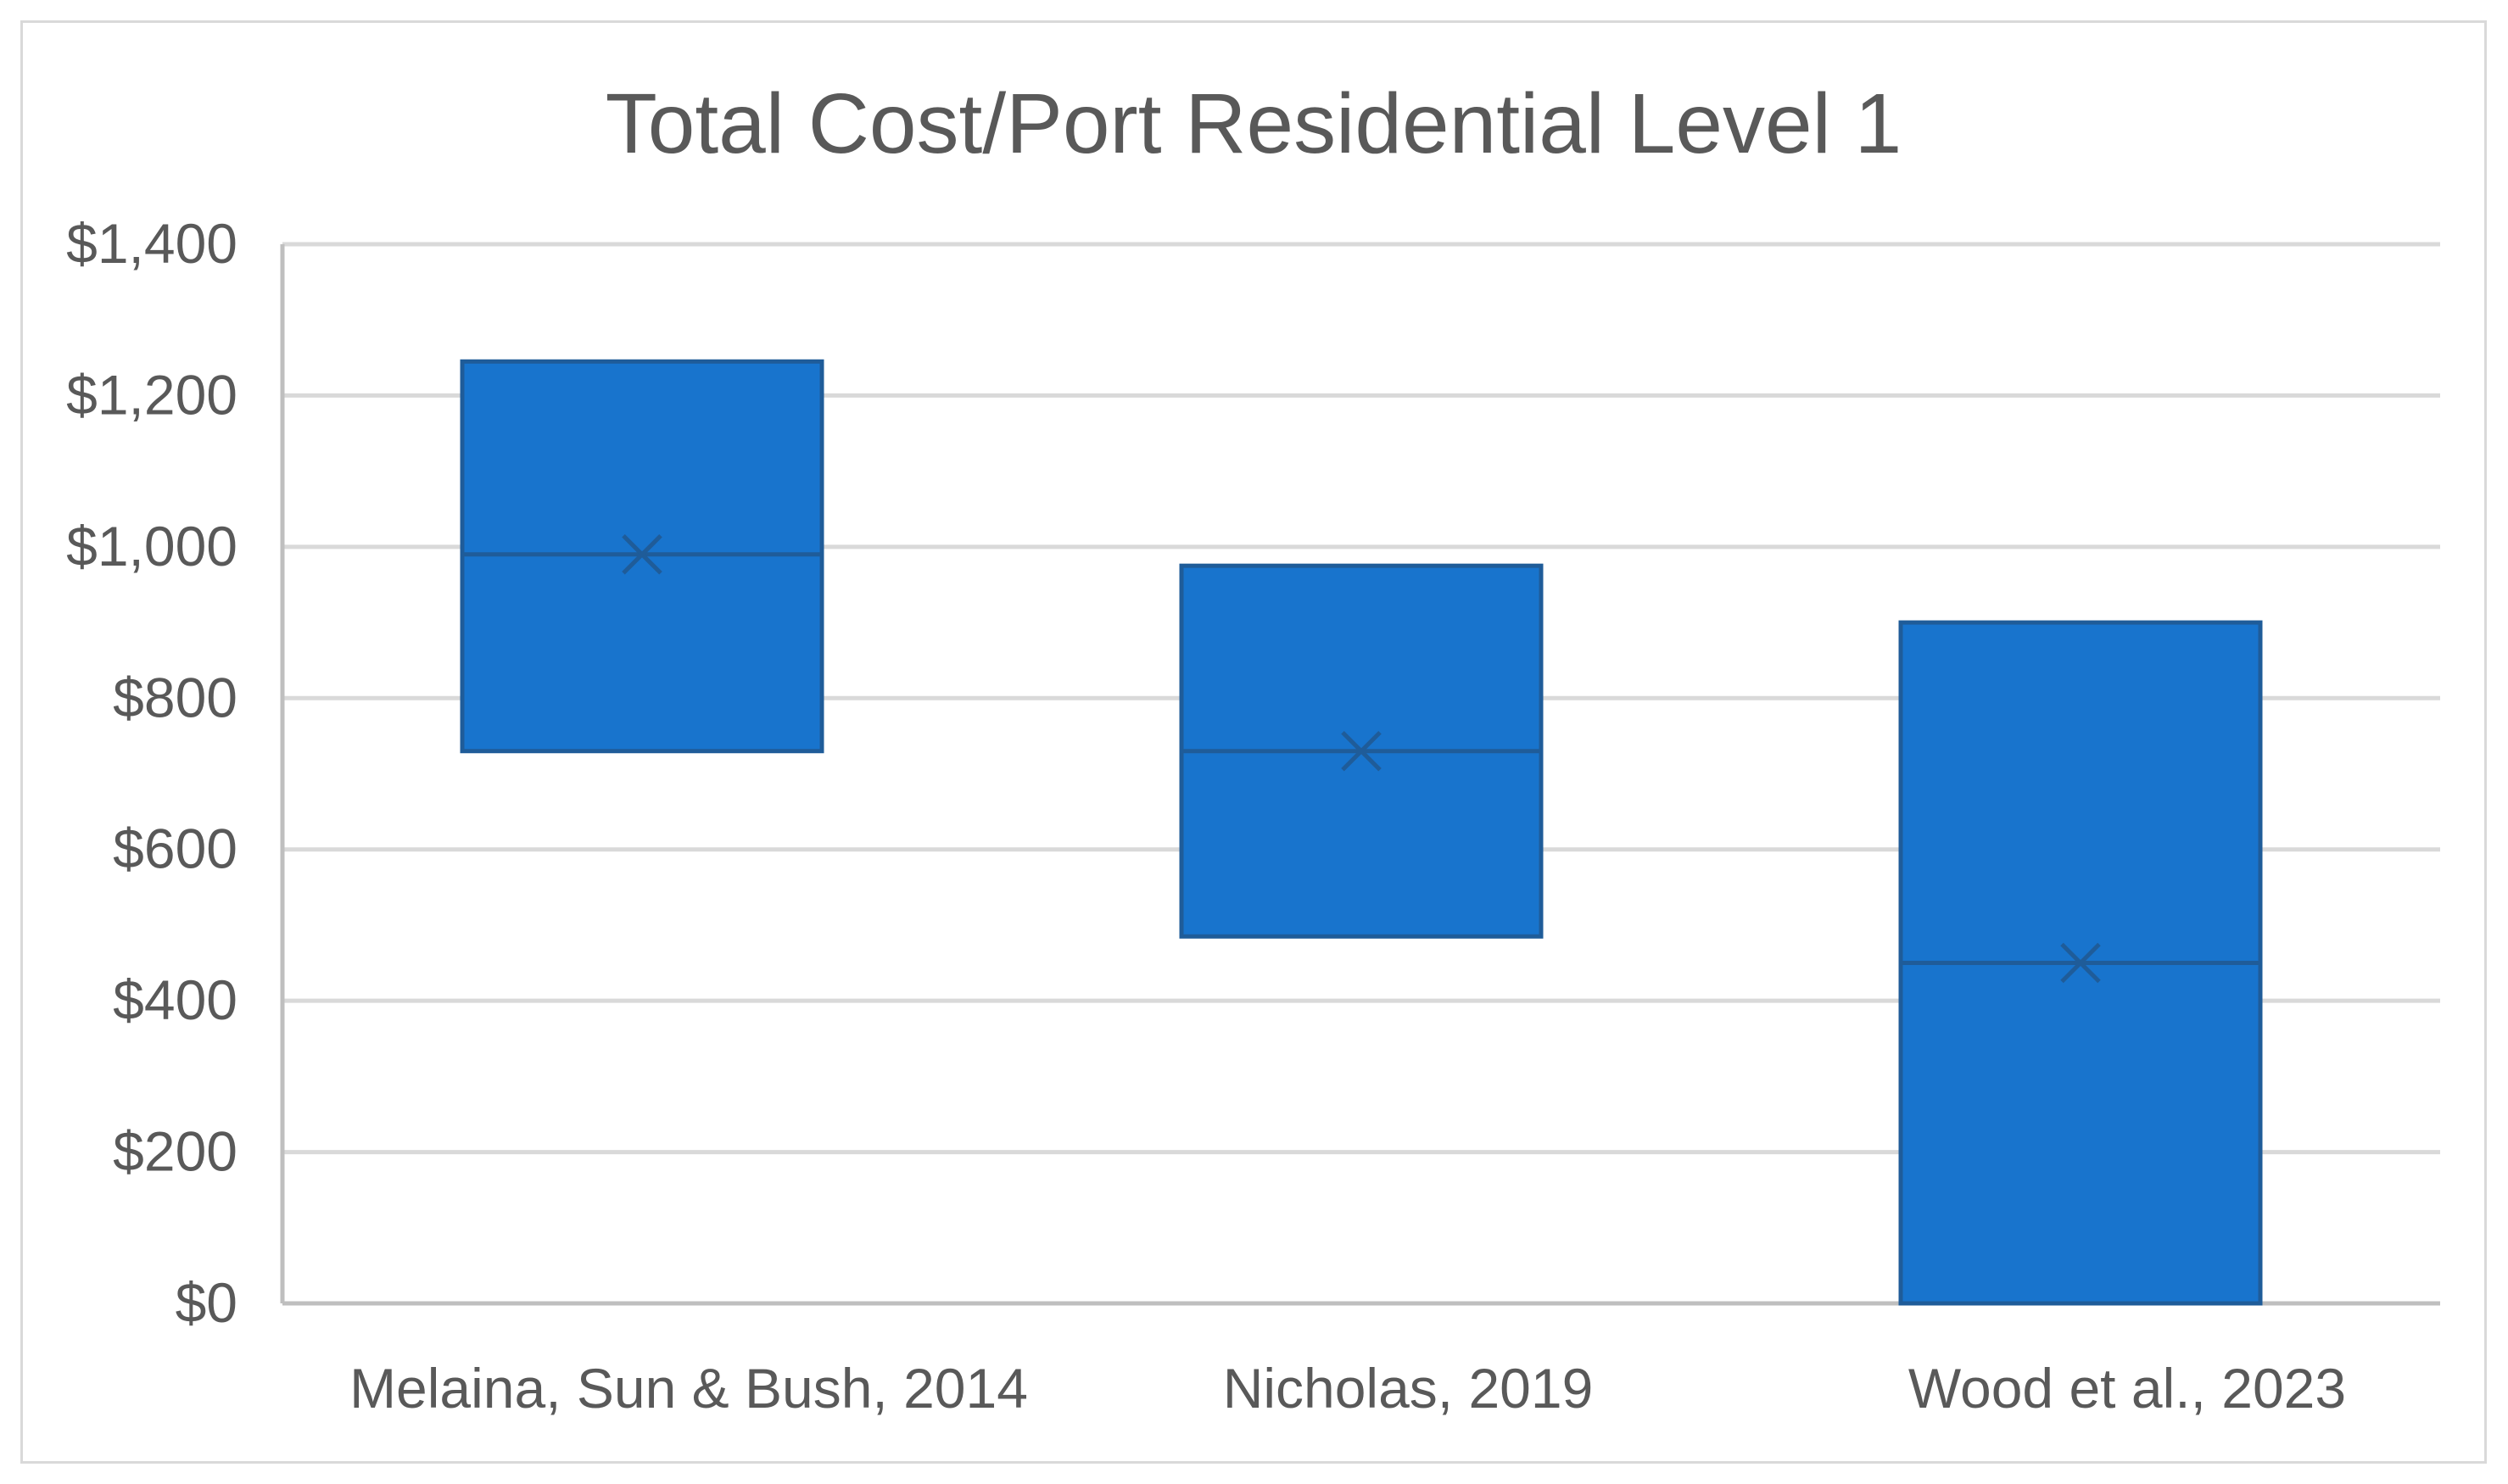 This screenshot has height=1484, width=2508. What do you see at coordinates (151, 773) in the screenshot?
I see `y-axis-ticks: $0 $200 $400 $600 $800 $1,000 $1,200 $1,400` at bounding box center [151, 773].